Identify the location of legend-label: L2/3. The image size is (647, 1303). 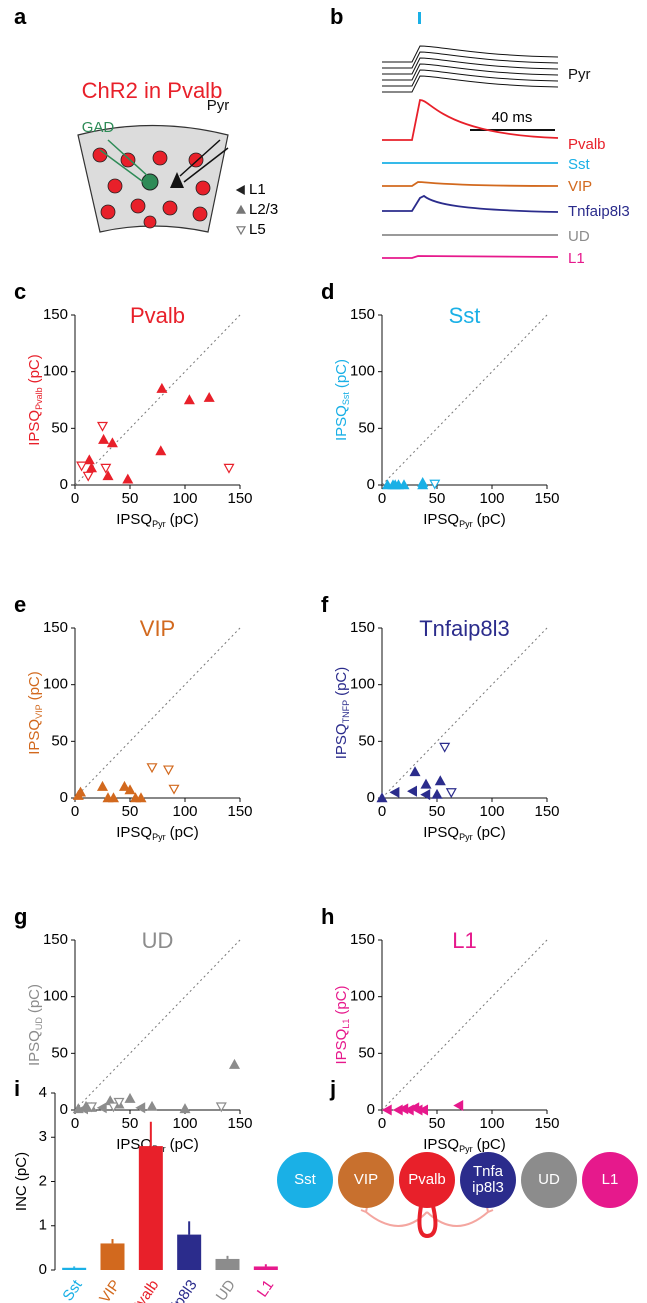
(263, 209).